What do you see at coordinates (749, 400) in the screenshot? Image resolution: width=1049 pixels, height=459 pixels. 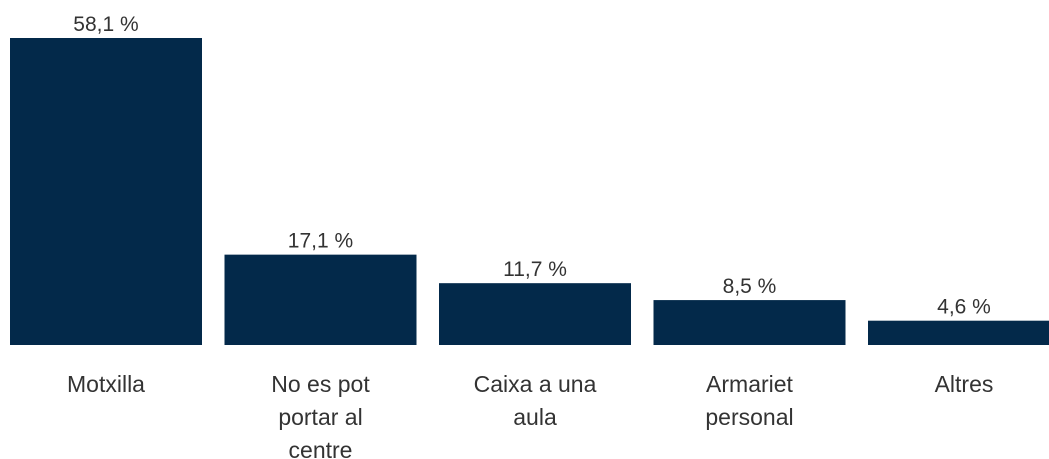 I see `category-label: Armariet personal` at bounding box center [749, 400].